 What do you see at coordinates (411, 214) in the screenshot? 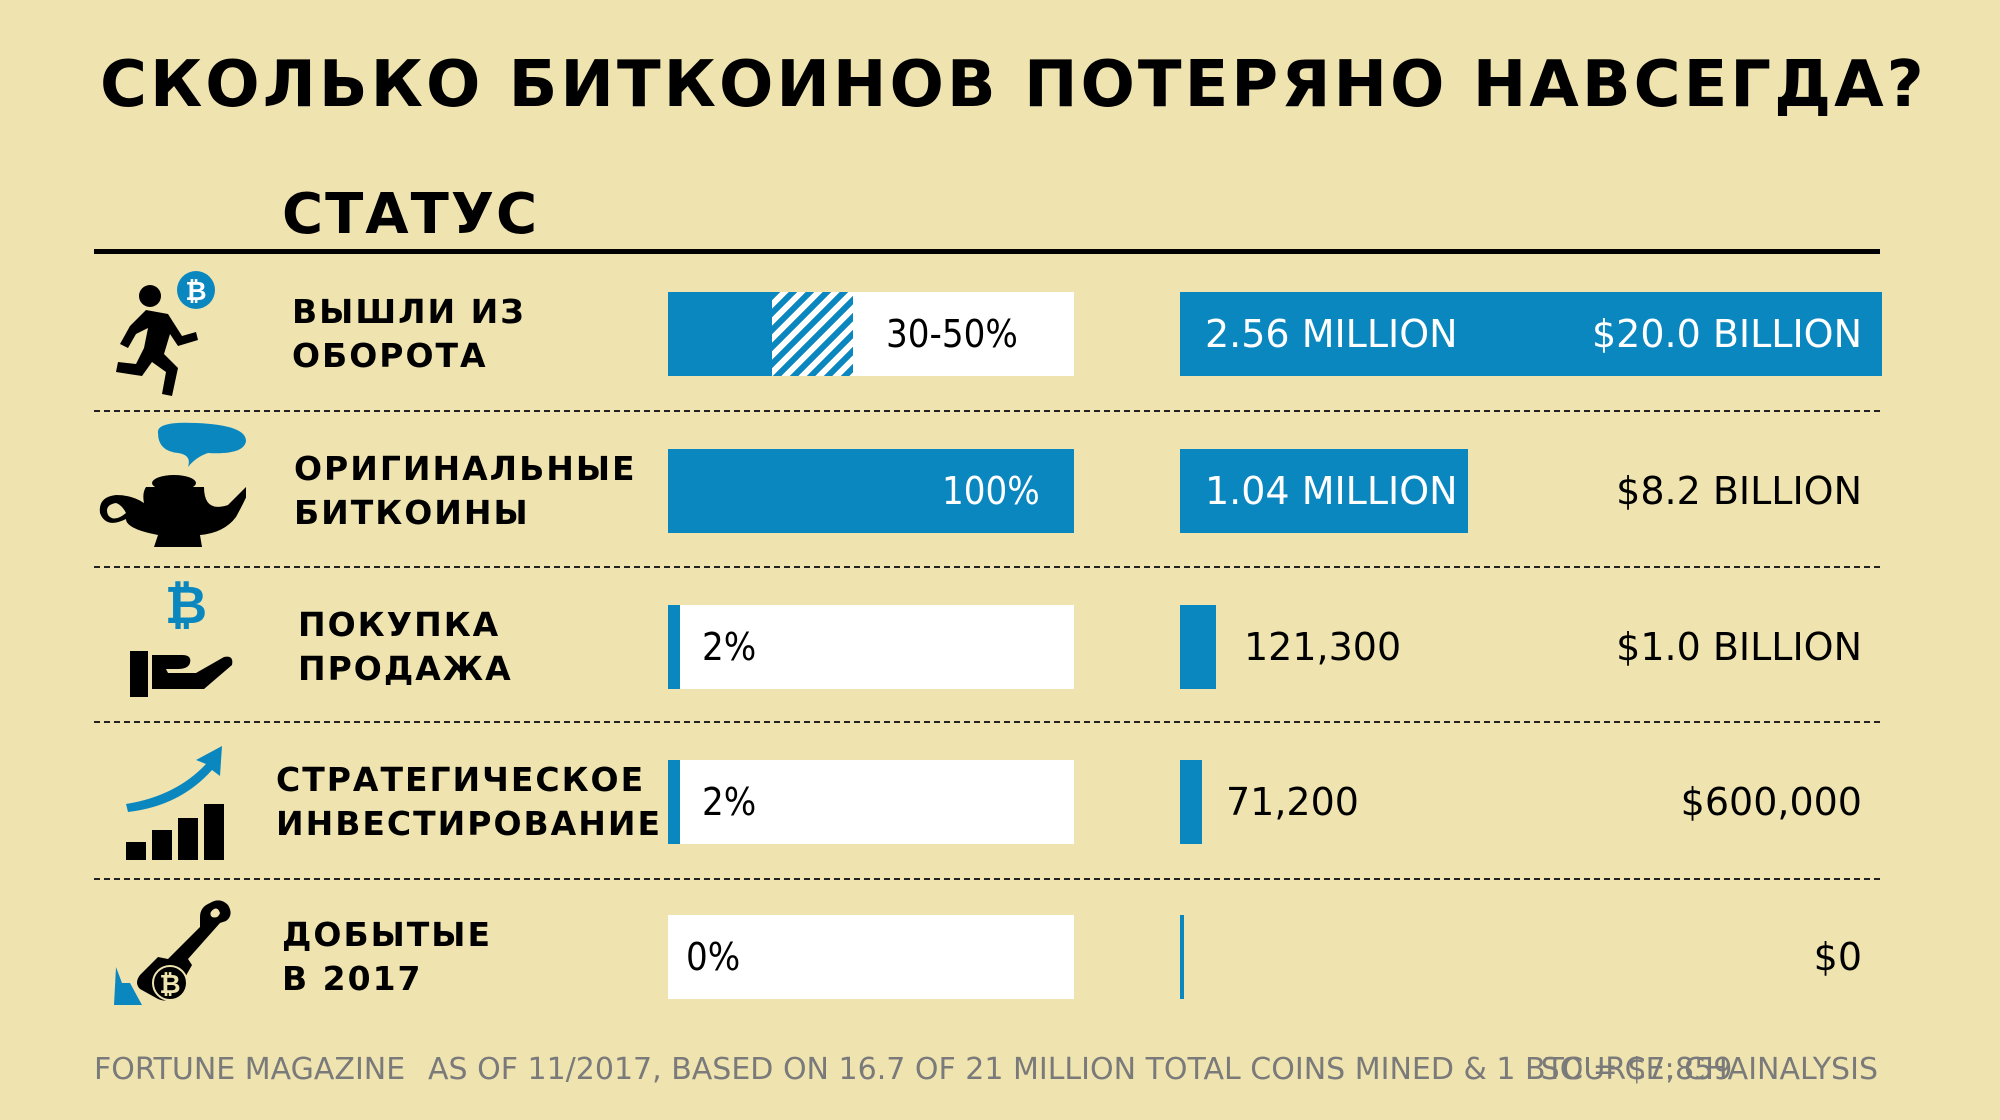
I see `status-header: СТАТУС` at bounding box center [411, 214].